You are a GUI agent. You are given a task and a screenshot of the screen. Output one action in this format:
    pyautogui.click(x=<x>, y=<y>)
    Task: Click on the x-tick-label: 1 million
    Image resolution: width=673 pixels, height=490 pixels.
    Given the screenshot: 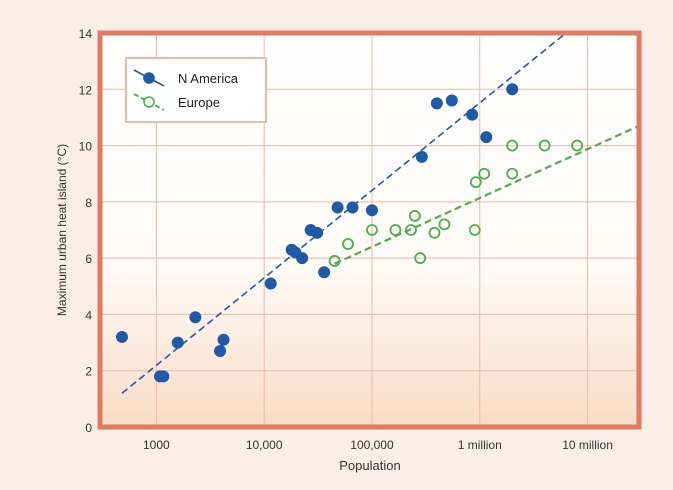 What is the action you would take?
    pyautogui.click(x=480, y=445)
    